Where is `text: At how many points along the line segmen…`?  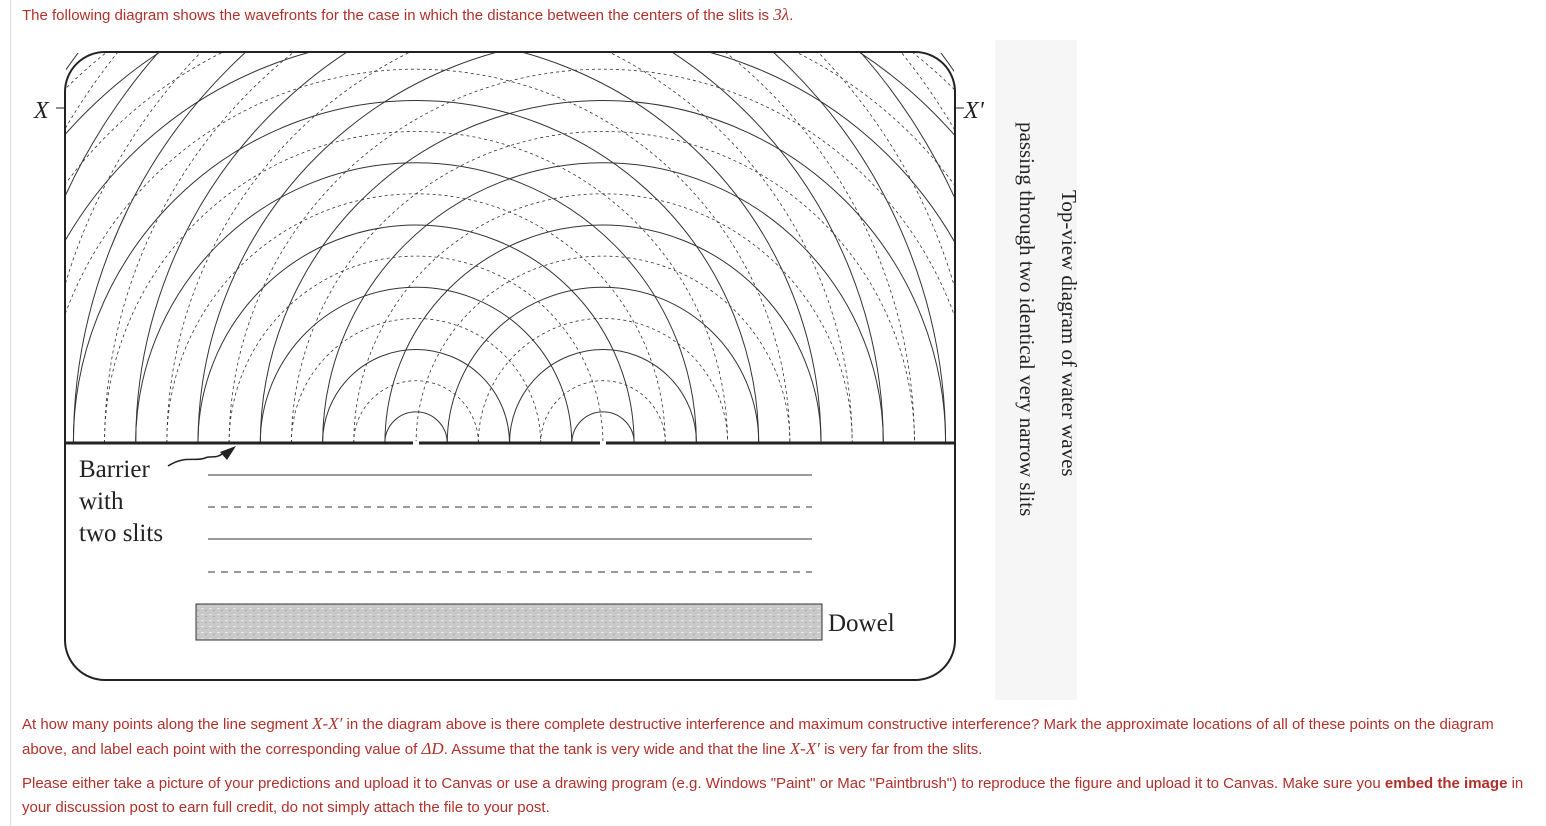
text: At how many points along the line segmen… is located at coordinates (167, 724).